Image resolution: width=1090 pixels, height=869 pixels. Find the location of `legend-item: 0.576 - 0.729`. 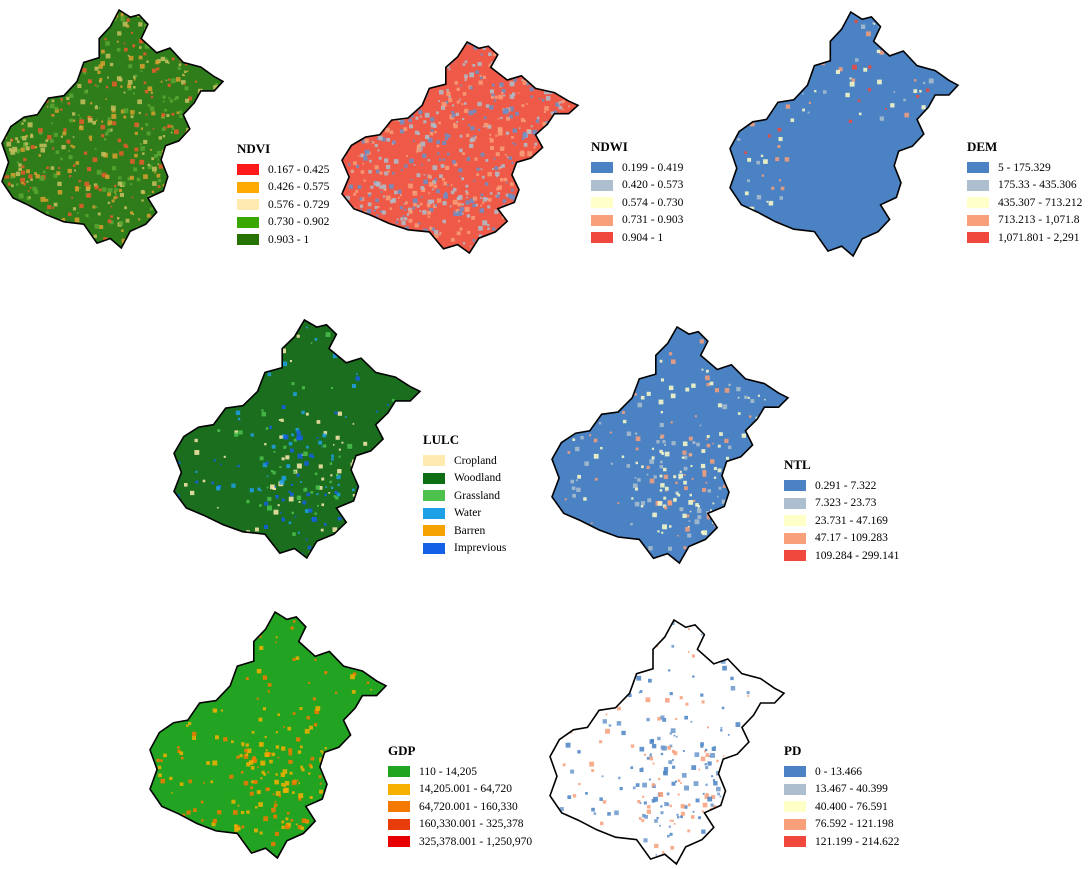

legend-item: 0.576 - 0.729 is located at coordinates (283, 205).